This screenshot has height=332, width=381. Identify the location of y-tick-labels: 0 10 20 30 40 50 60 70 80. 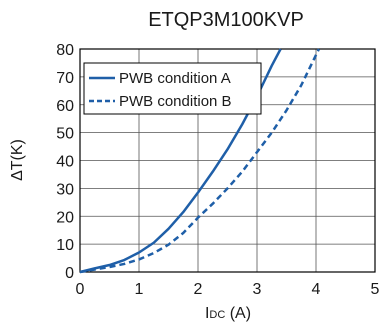
(65, 162).